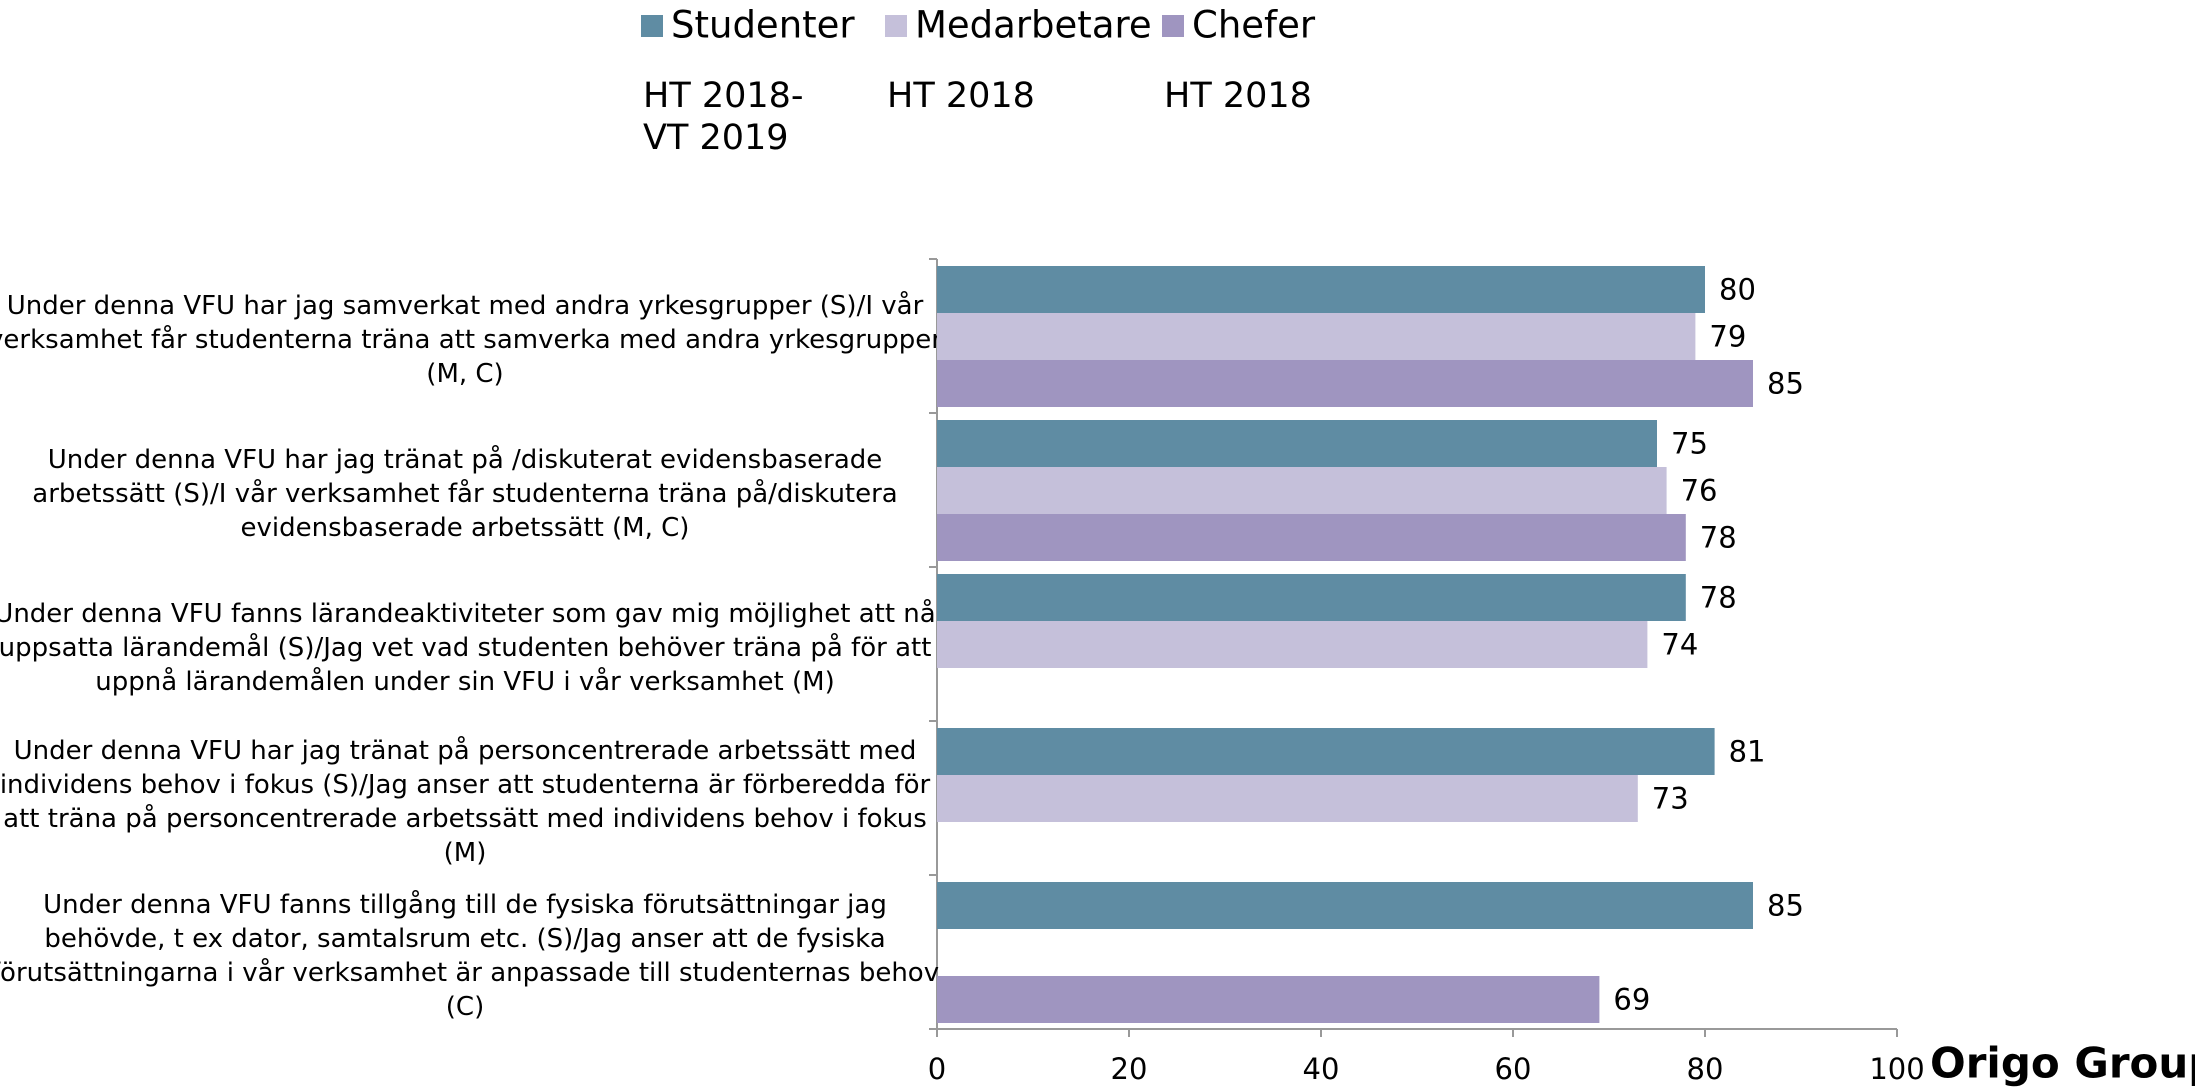 The width and height of the screenshot is (2195, 1087). I want to click on x-tick-label: 20, so click(1129, 1069).